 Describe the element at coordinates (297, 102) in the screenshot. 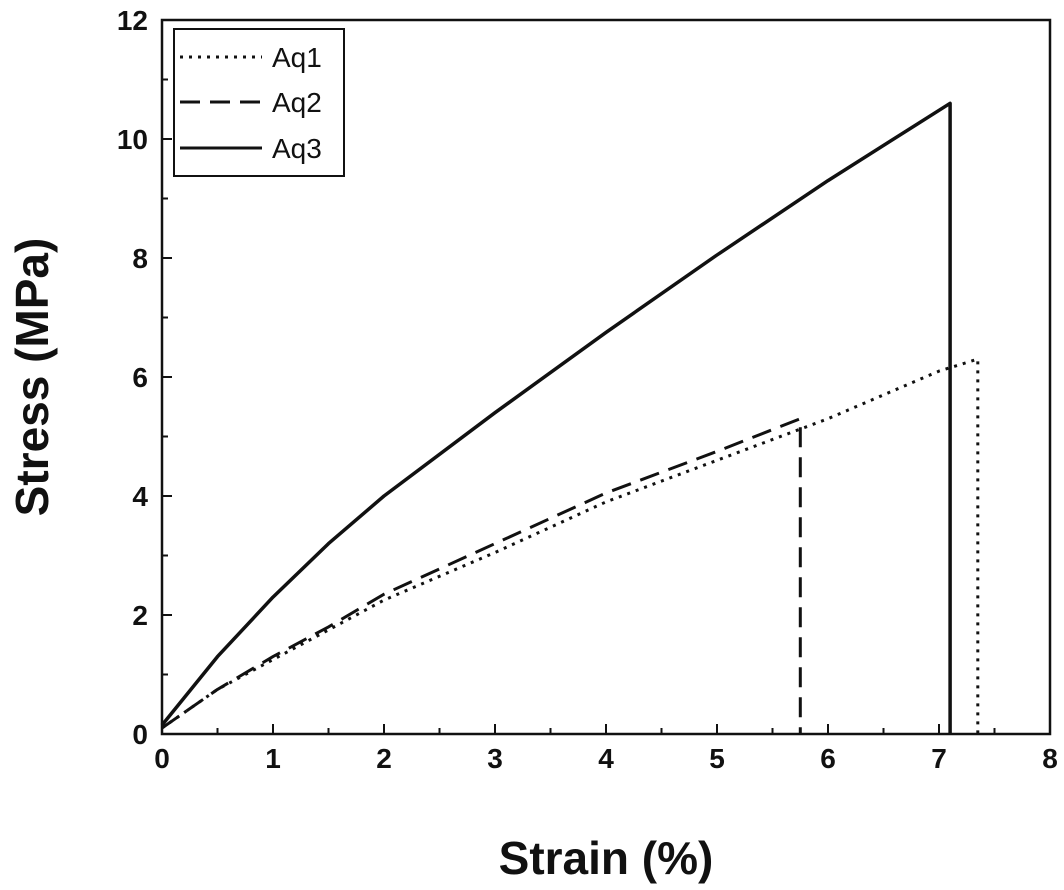

I see `legend-label-aq2: Aq2` at that location.